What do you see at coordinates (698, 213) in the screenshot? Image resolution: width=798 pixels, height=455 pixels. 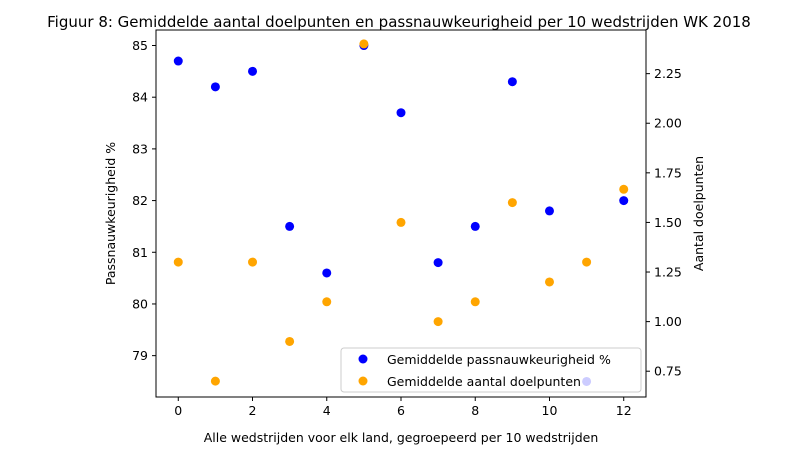 I see `y-axis-right-label: Aantal doelpunten` at bounding box center [698, 213].